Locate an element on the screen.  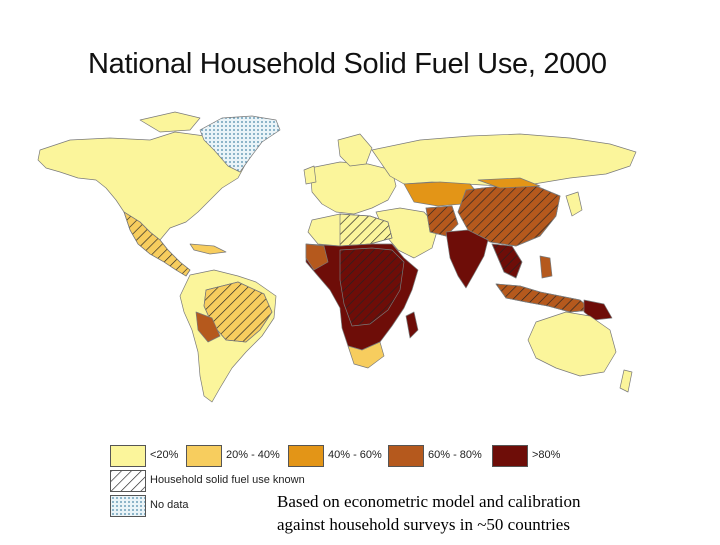
region-africa-hatch is located at coordinates (372, 287).